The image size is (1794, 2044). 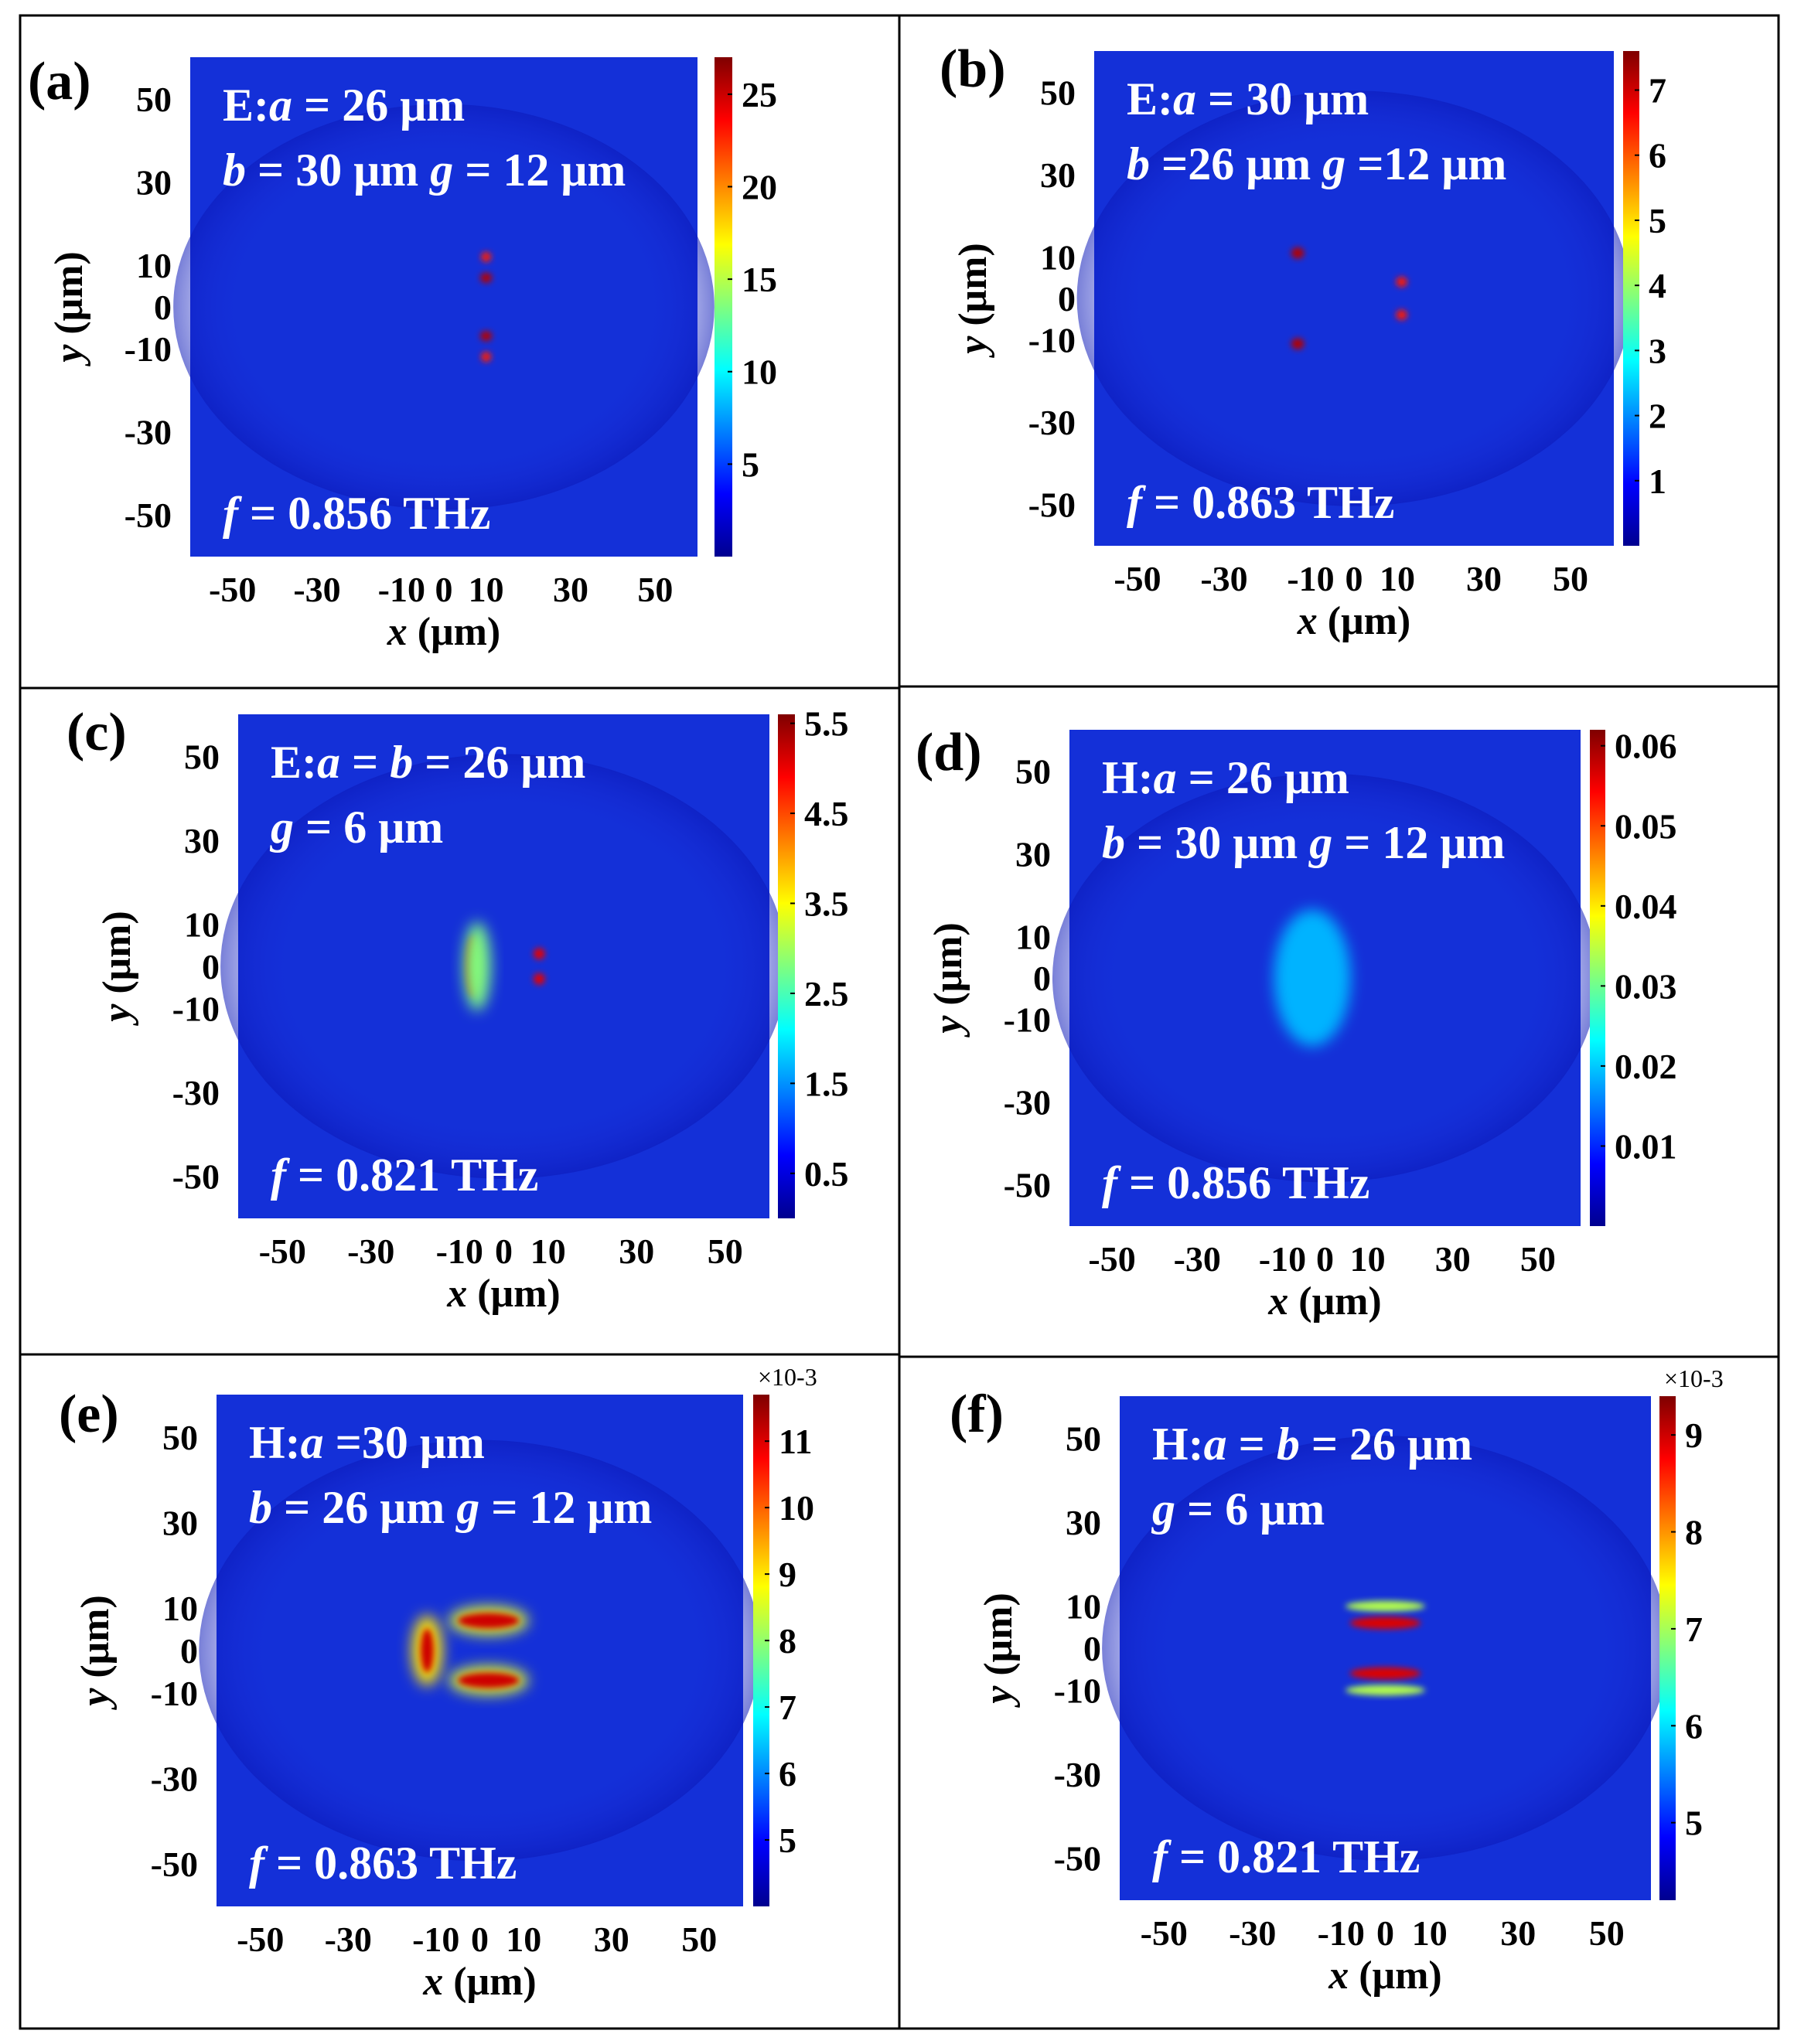 I want to click on colorbar-tick-label: 25, so click(x=759, y=94).